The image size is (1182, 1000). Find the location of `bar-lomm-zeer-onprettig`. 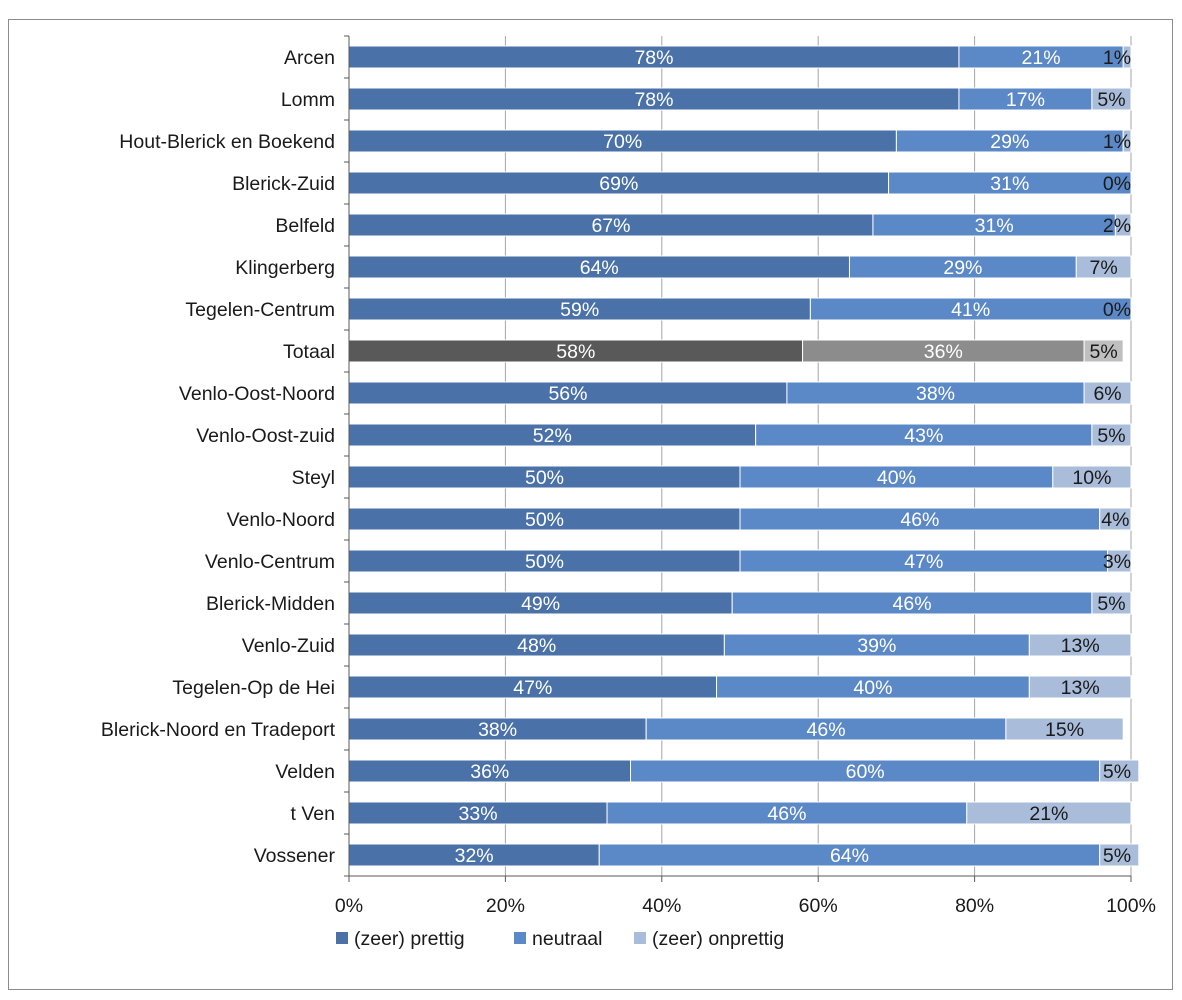

bar-lomm-zeer-onprettig is located at coordinates (1111, 99).